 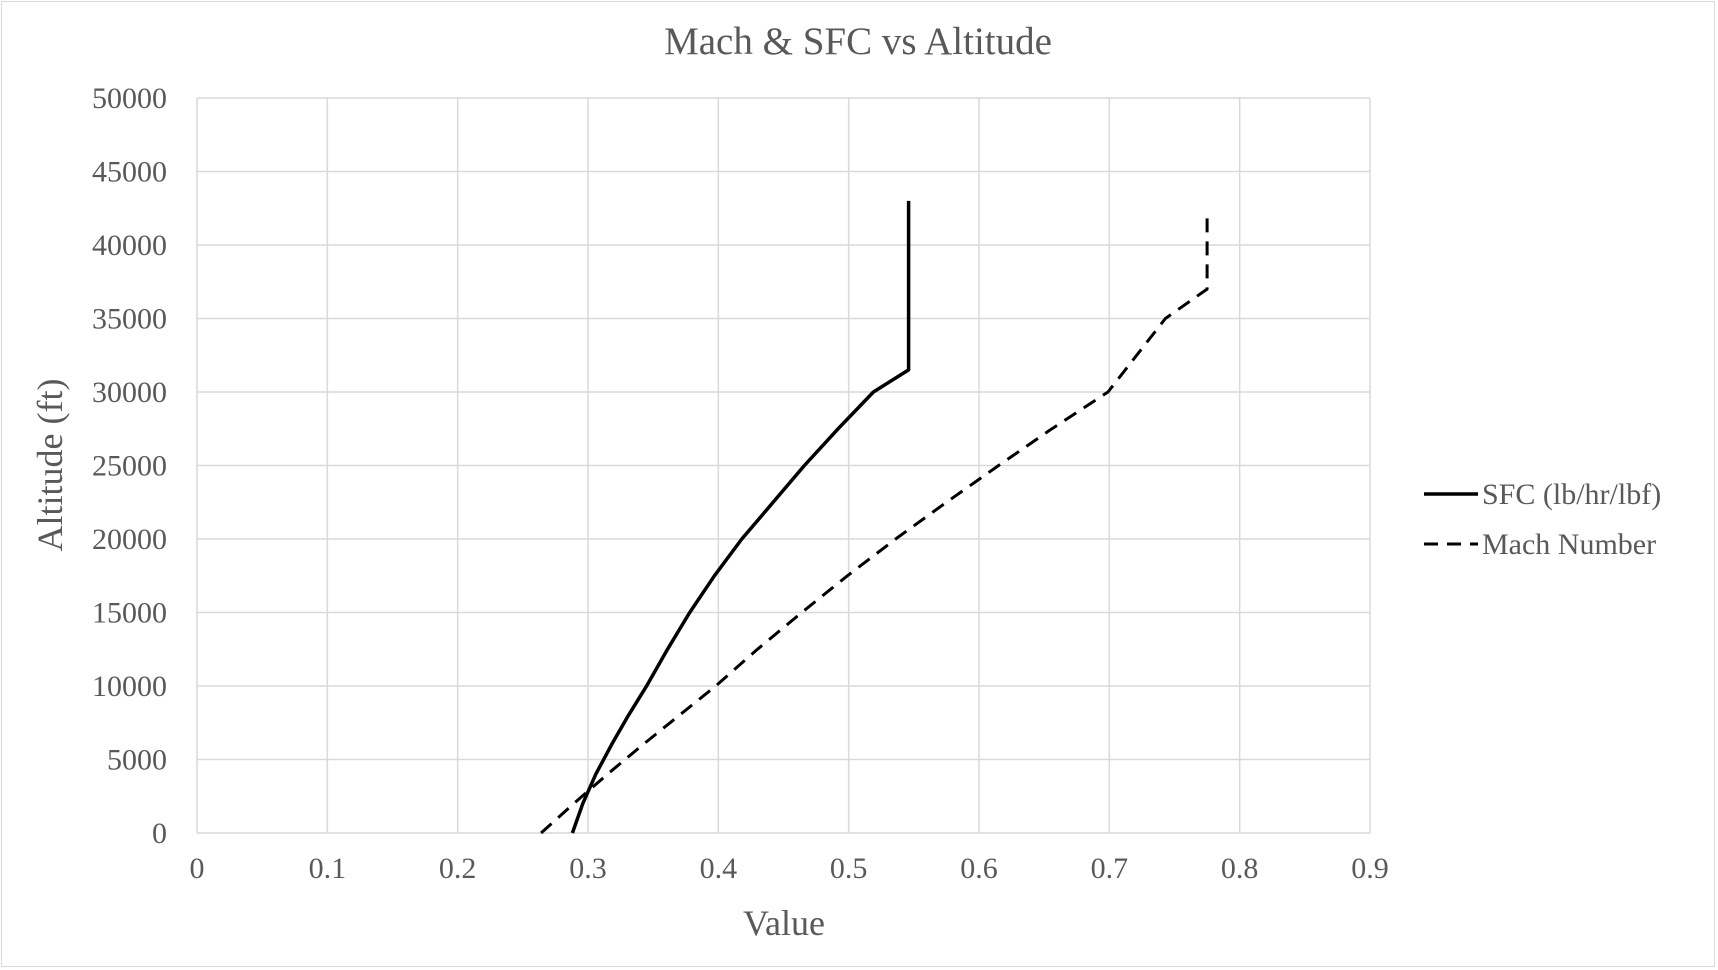 What do you see at coordinates (129, 172) in the screenshot?
I see `y-tick-label: 45000` at bounding box center [129, 172].